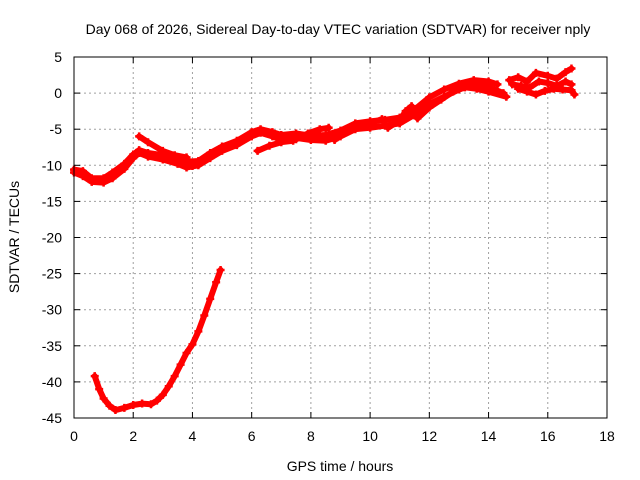 This screenshot has width=640, height=480. I want to click on series-branch-3h, so click(176, 160).